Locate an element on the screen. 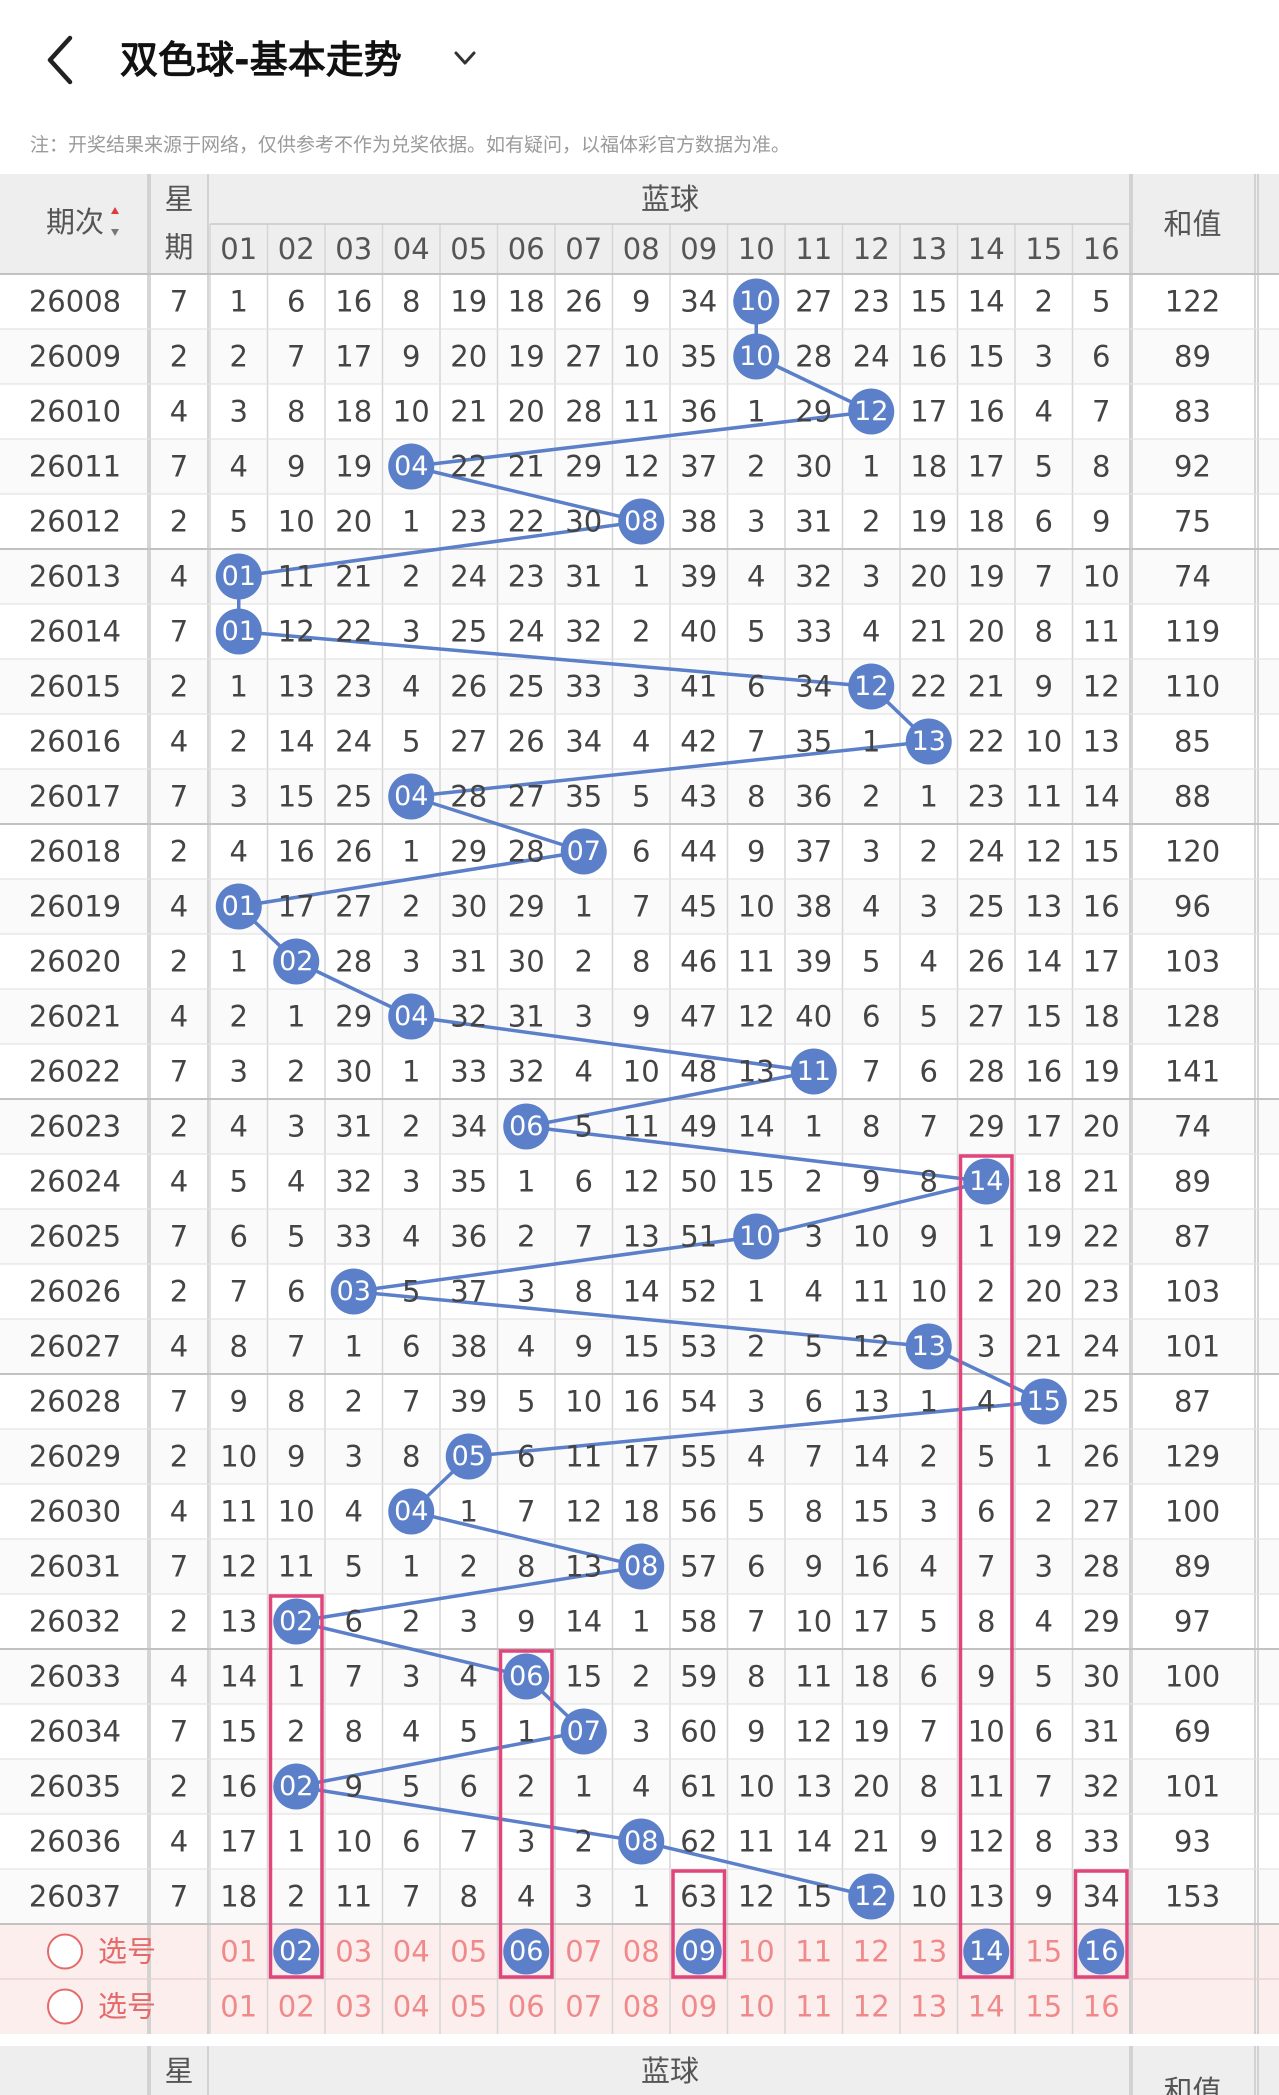  pick-number: 02 is located at coordinates (296, 2007).